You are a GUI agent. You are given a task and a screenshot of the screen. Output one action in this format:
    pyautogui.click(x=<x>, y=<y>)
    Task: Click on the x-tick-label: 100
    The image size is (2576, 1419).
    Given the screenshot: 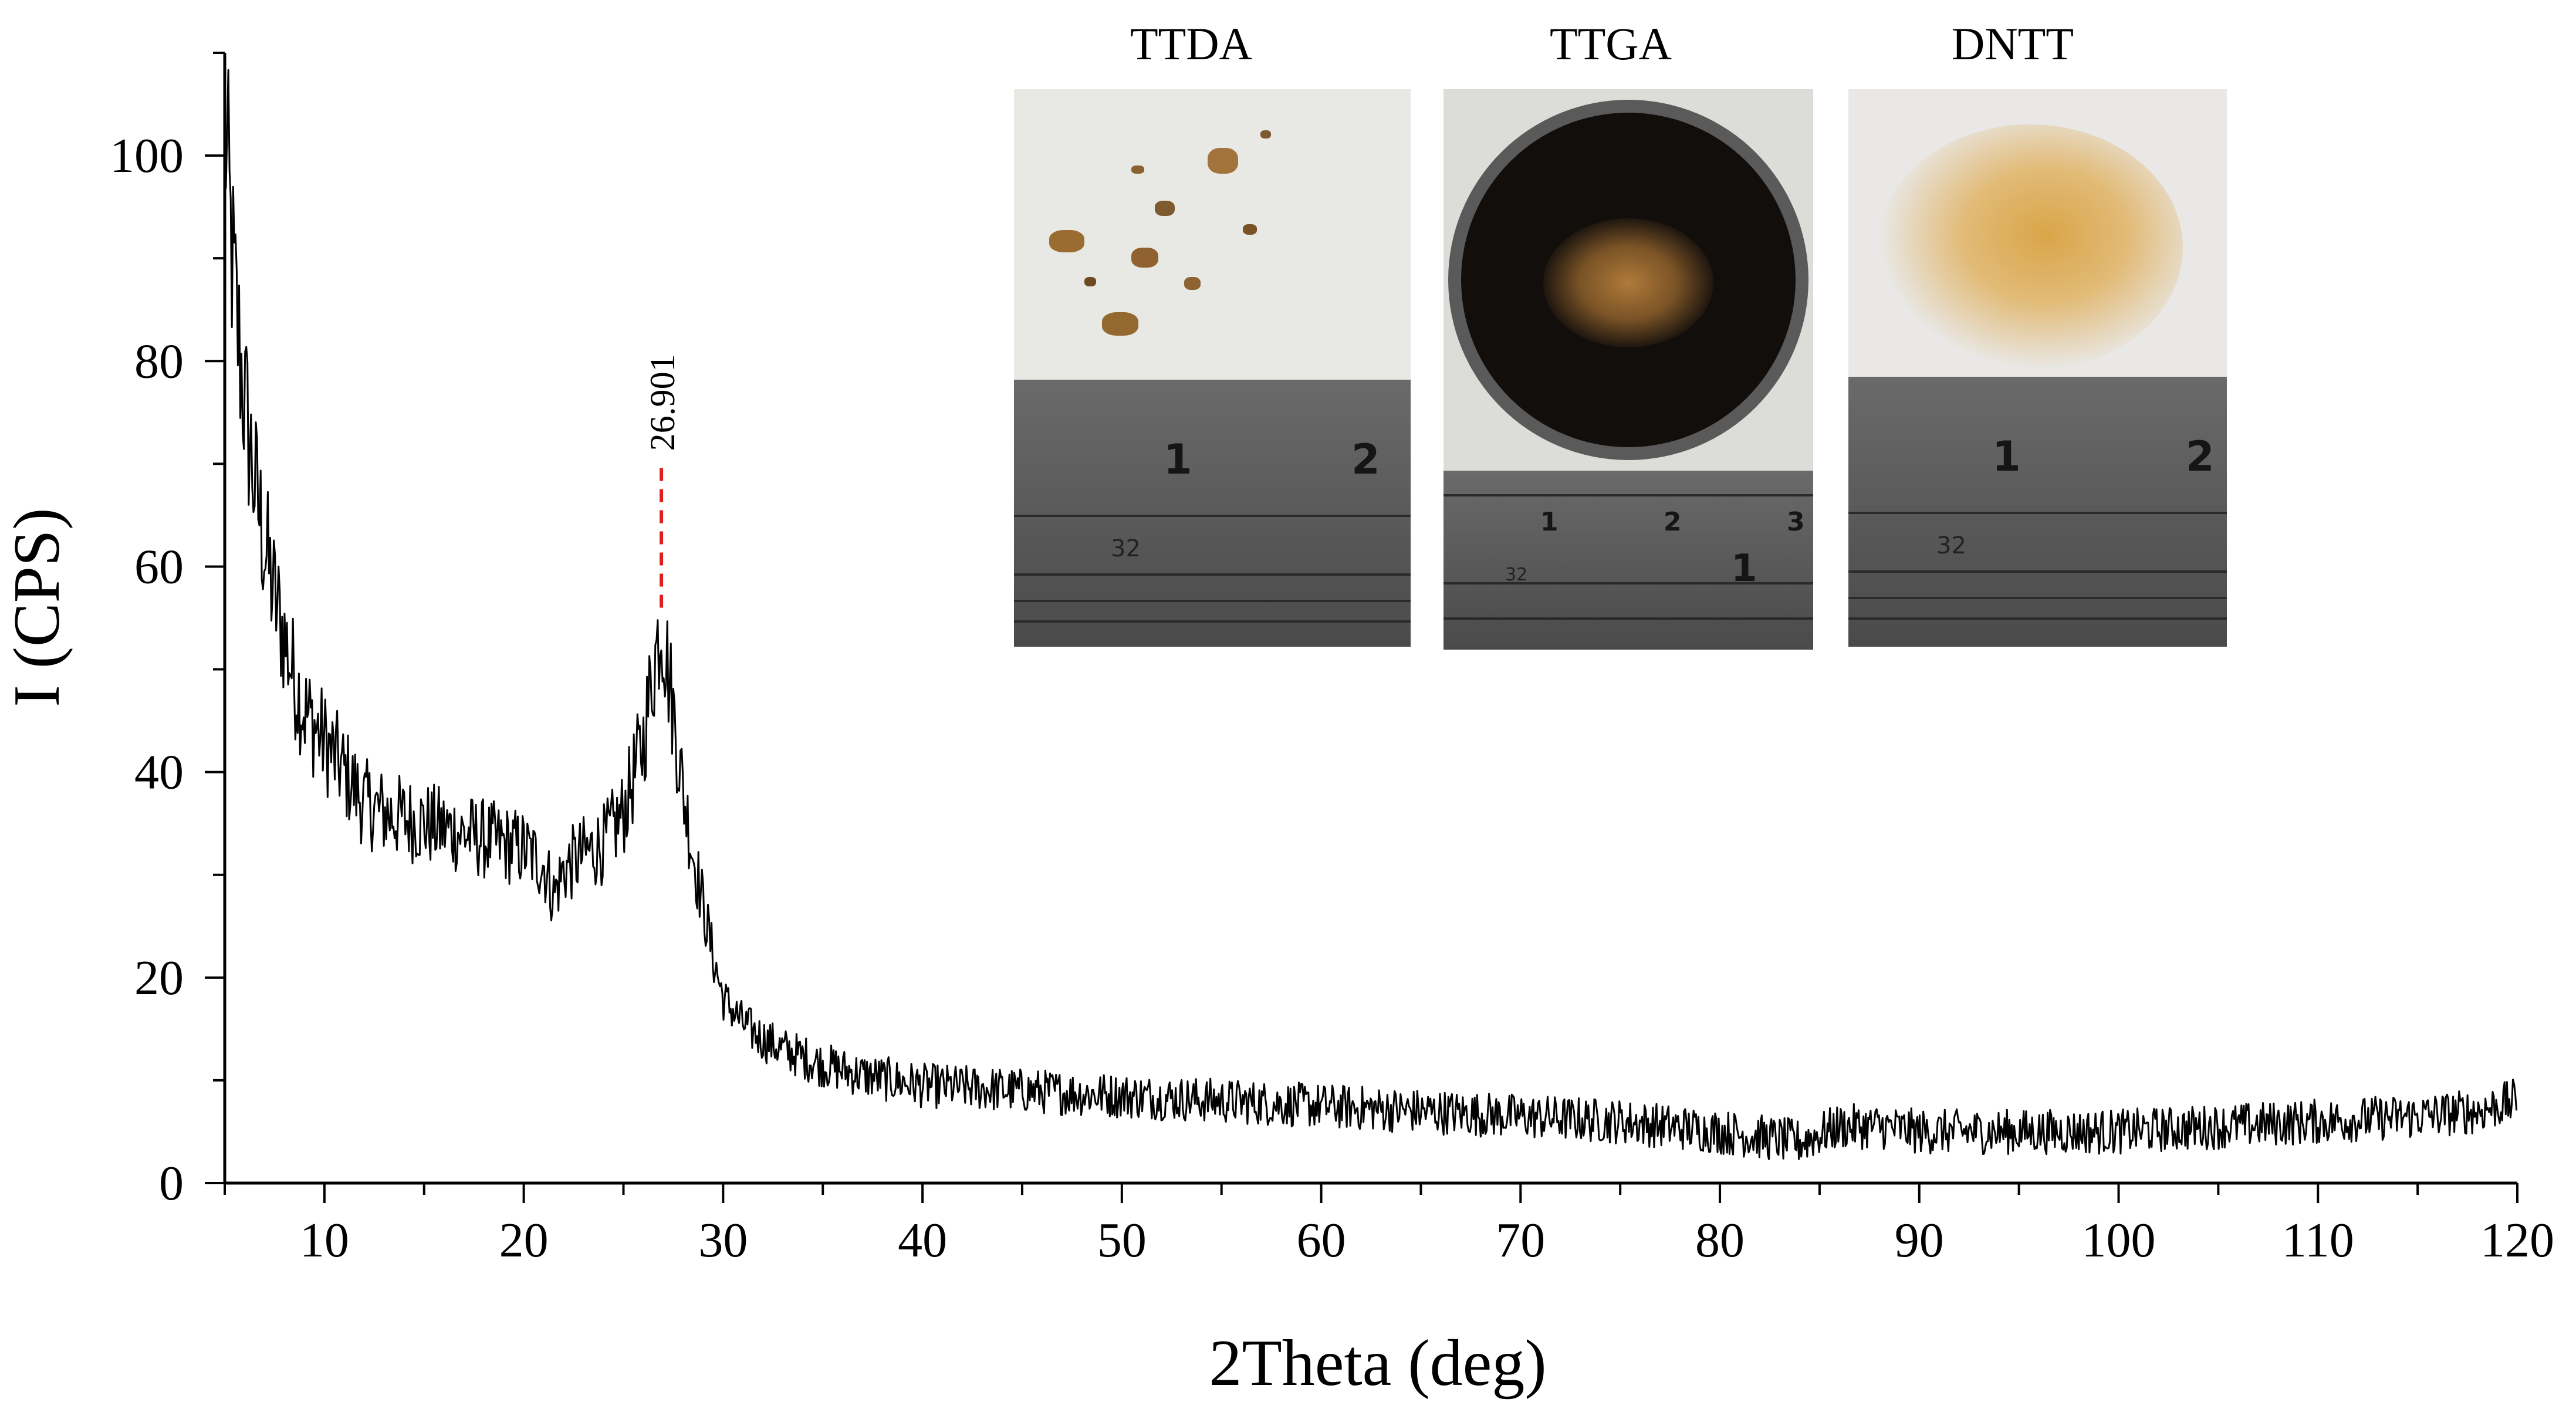 What is the action you would take?
    pyautogui.click(x=2119, y=1241)
    